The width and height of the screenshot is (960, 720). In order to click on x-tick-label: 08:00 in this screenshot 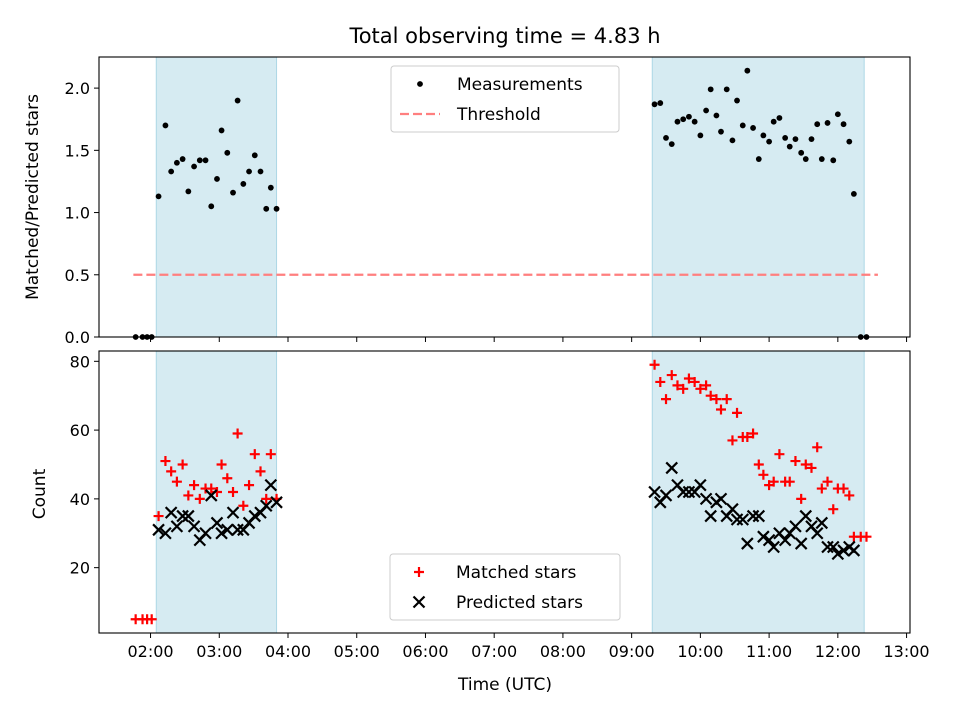, I will do `click(563, 651)`.